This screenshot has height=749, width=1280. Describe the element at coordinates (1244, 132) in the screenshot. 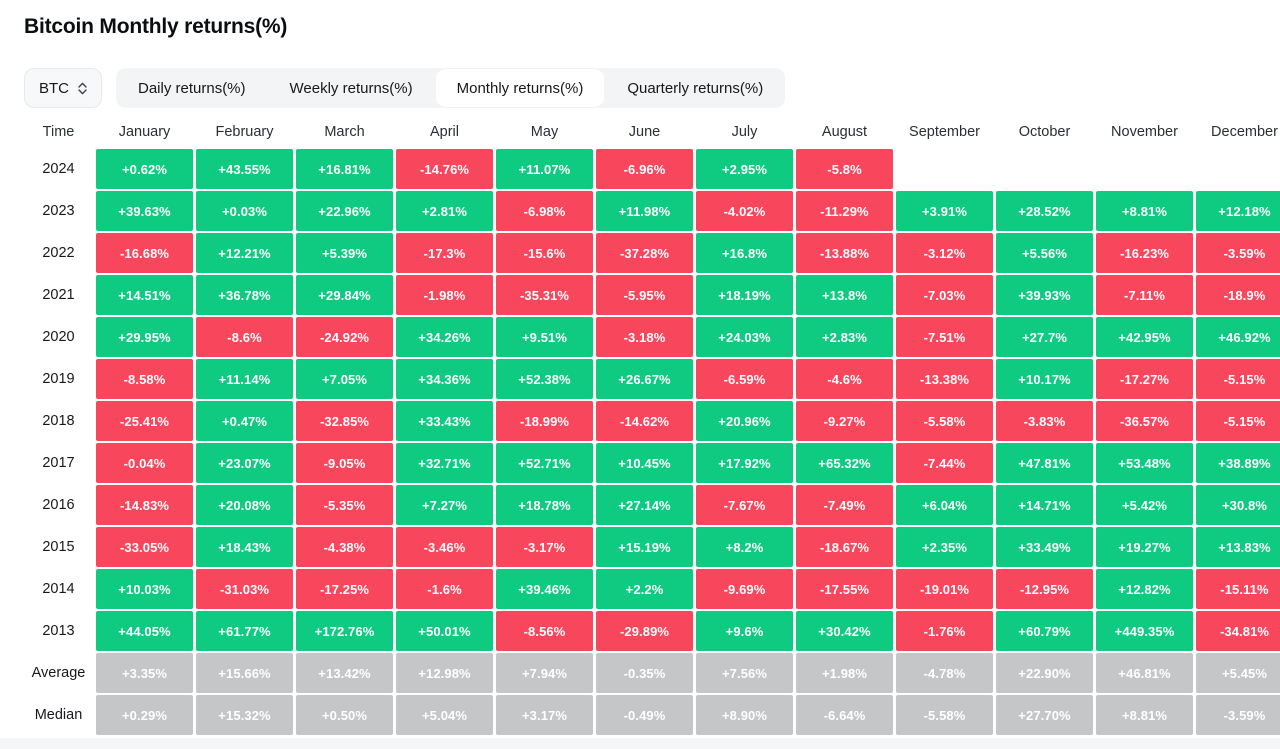

I see `column-header-month: December` at that location.